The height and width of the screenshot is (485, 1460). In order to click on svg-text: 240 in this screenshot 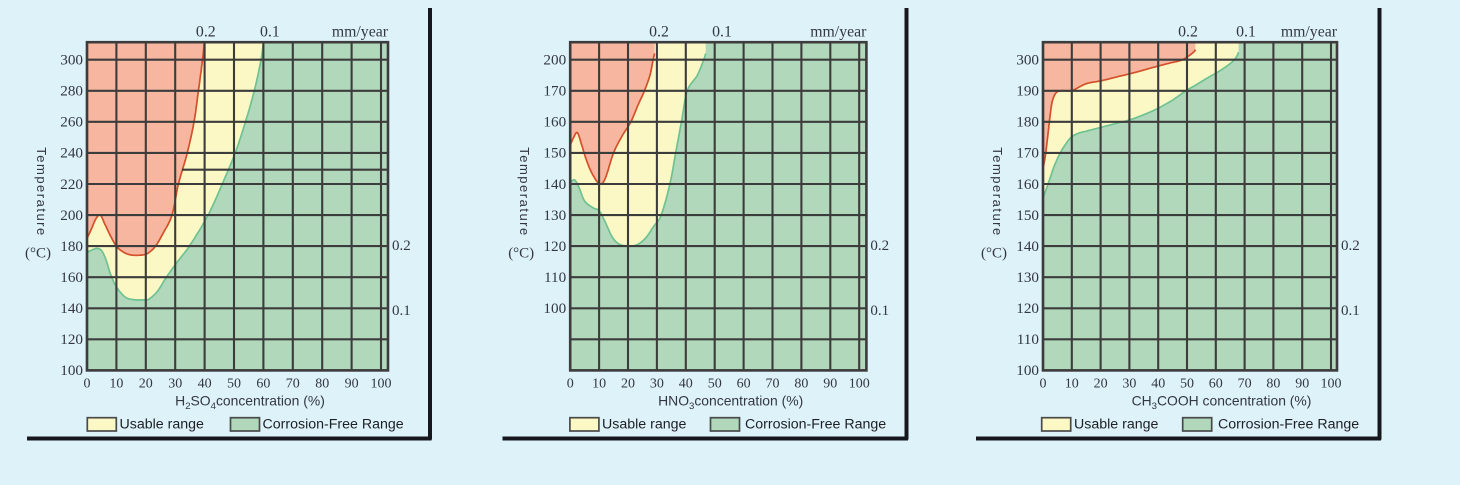, I will do `click(71, 153)`.